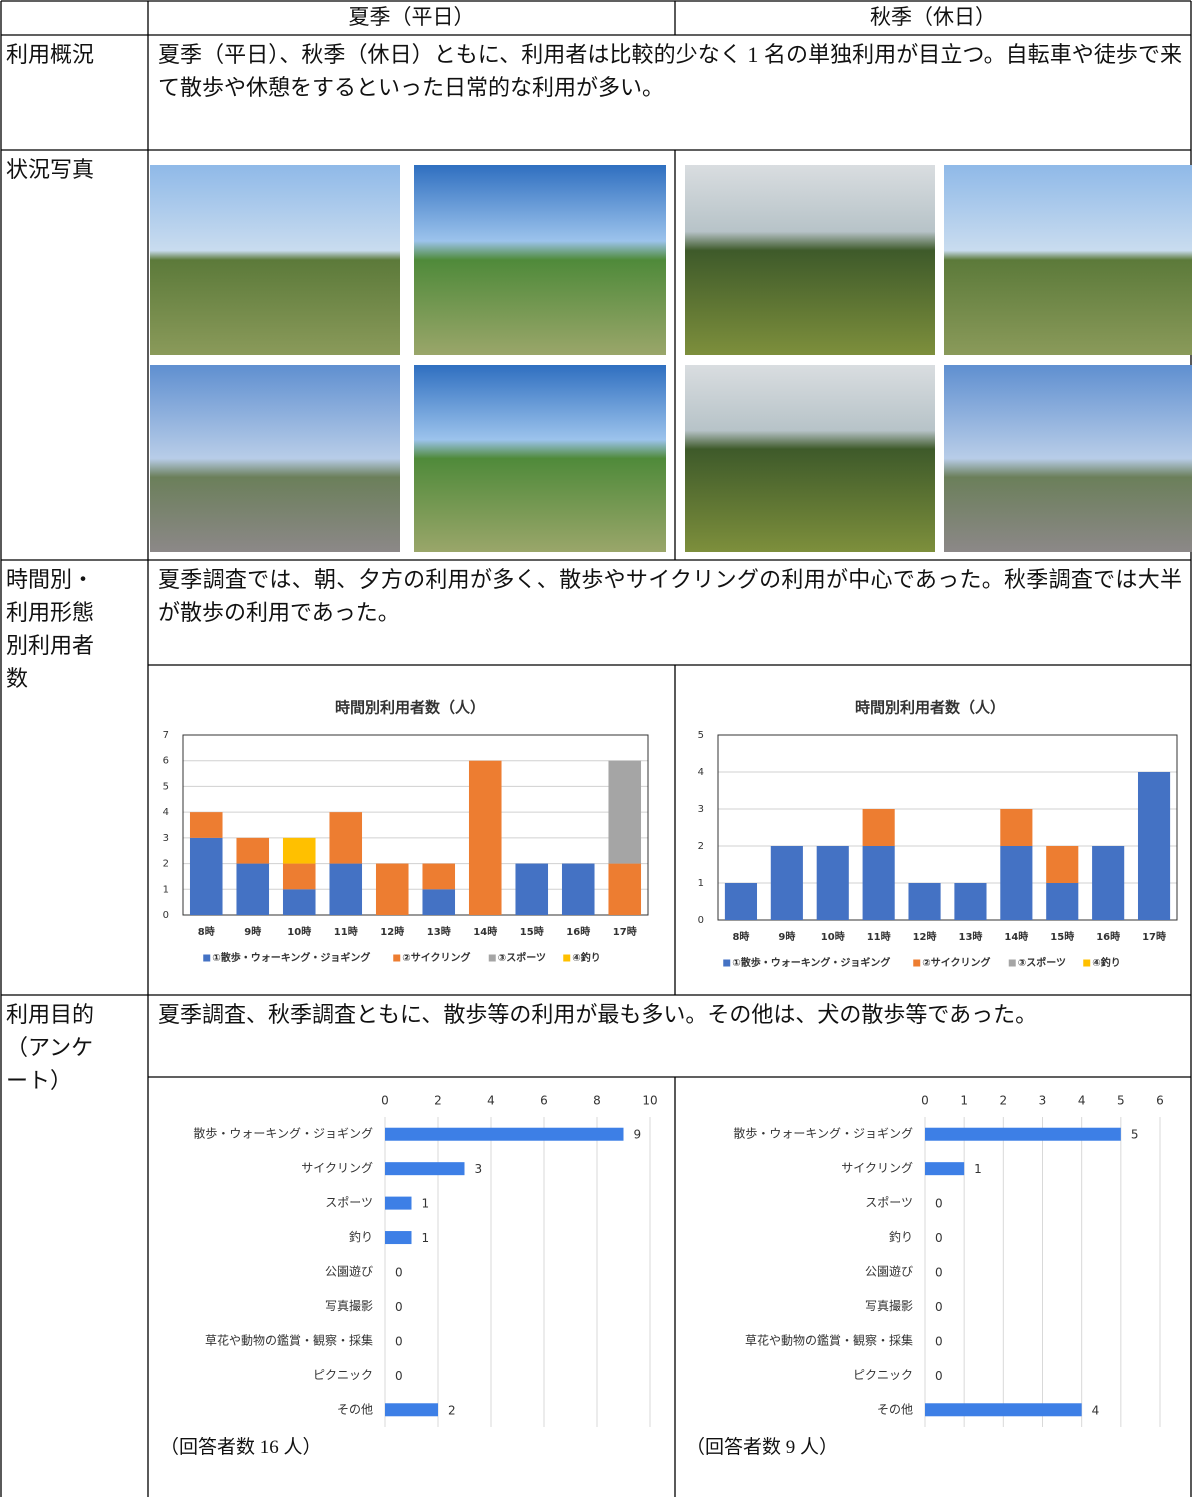 This screenshot has height=1497, width=1192. What do you see at coordinates (823, 1133) in the screenshot?
I see `category-label: 散歩・ウォーキング・ジョギング` at bounding box center [823, 1133].